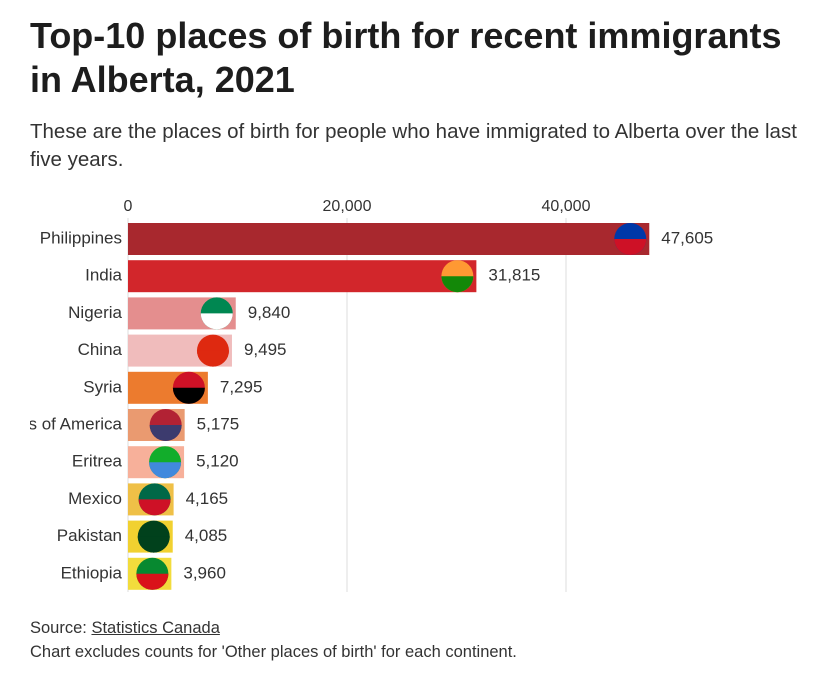  What do you see at coordinates (61, 423) in the screenshot?
I see `y-tick-label: United States of America` at bounding box center [61, 423].